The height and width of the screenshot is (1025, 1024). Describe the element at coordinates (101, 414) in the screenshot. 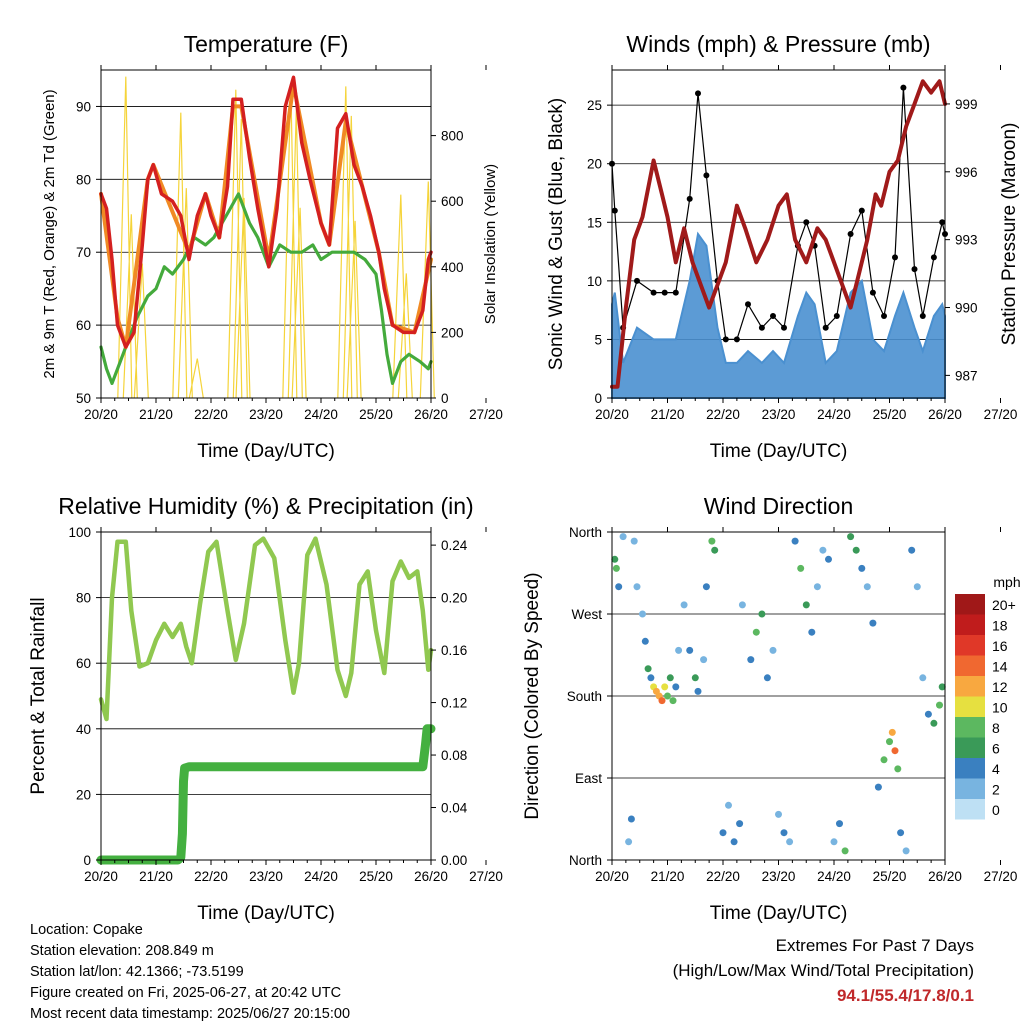

I see `temperature-xtick-label: 20/20` at that location.